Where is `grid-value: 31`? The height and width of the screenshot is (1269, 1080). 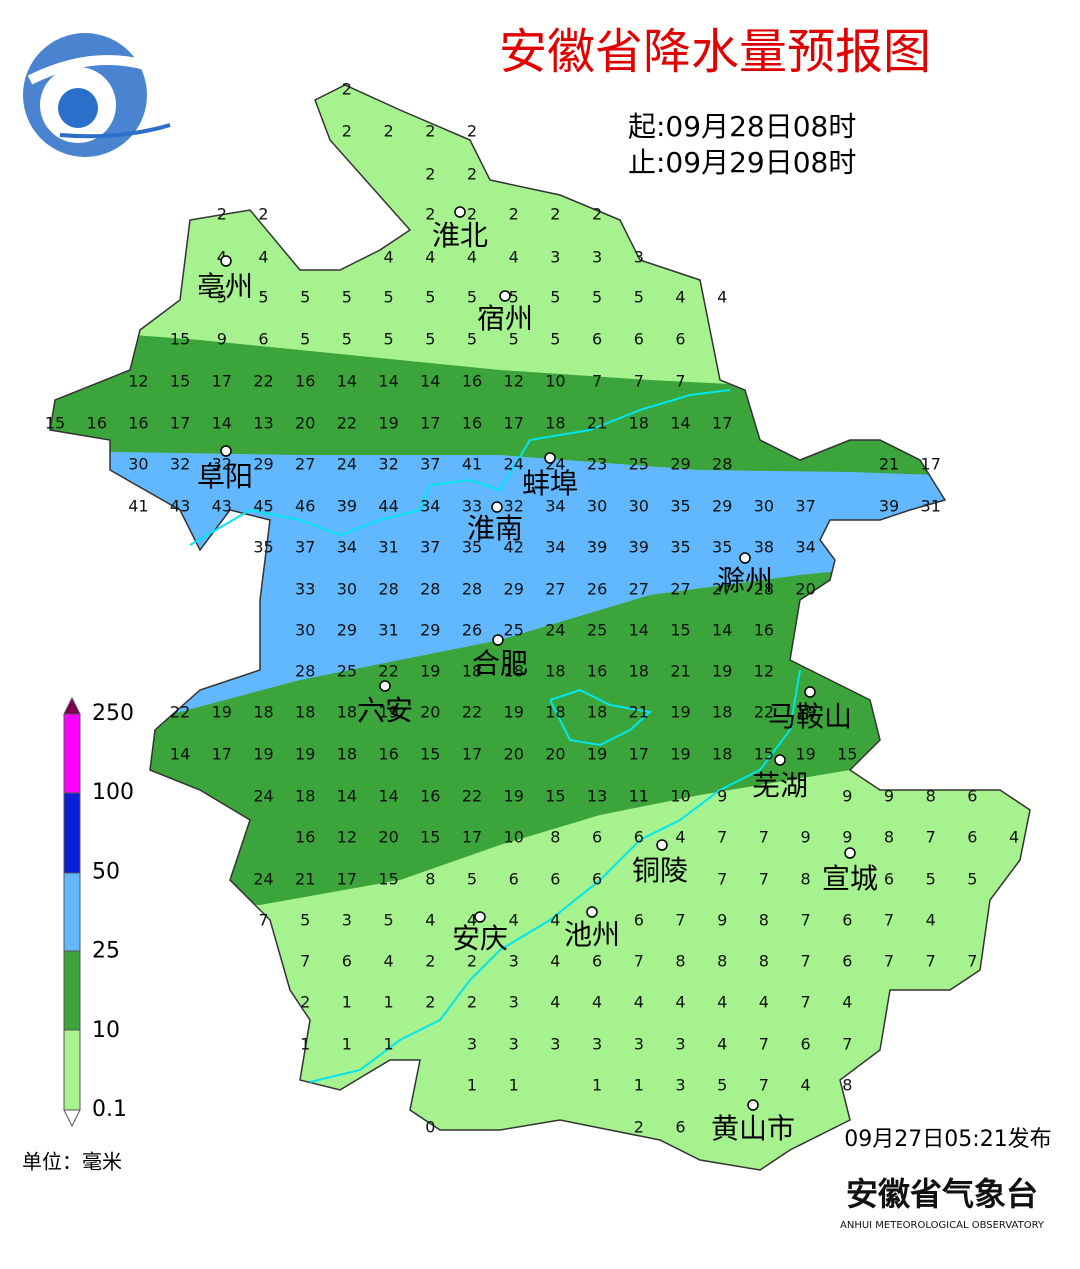
grid-value: 31 is located at coordinates (388, 547).